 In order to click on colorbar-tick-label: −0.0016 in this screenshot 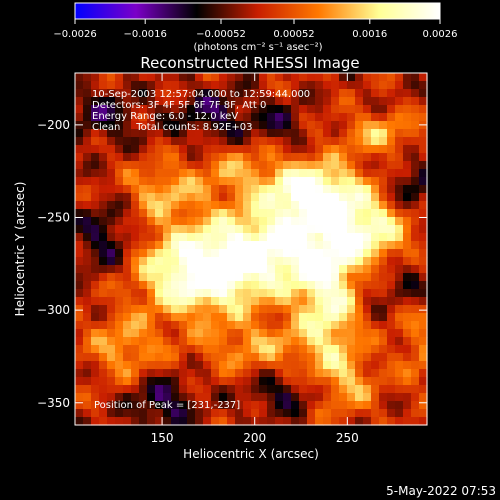, I will do `click(145, 34)`.